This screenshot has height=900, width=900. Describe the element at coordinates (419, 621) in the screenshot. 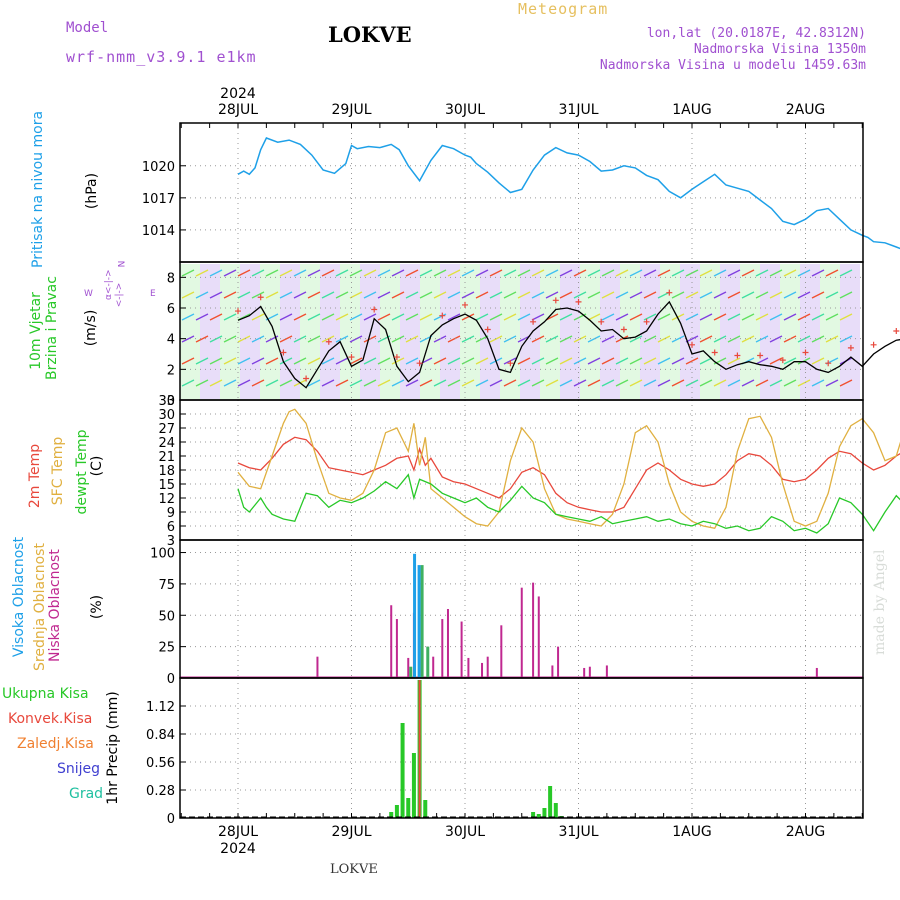

I see `high-cloud-bar` at that location.